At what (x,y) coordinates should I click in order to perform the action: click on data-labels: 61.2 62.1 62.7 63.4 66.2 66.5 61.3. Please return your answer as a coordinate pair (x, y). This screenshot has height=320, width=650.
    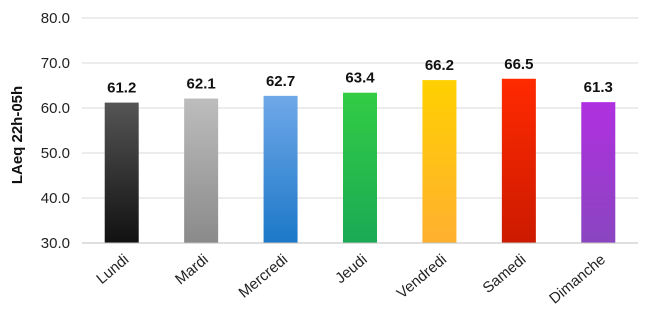
    Looking at the image, I should click on (360, 76).